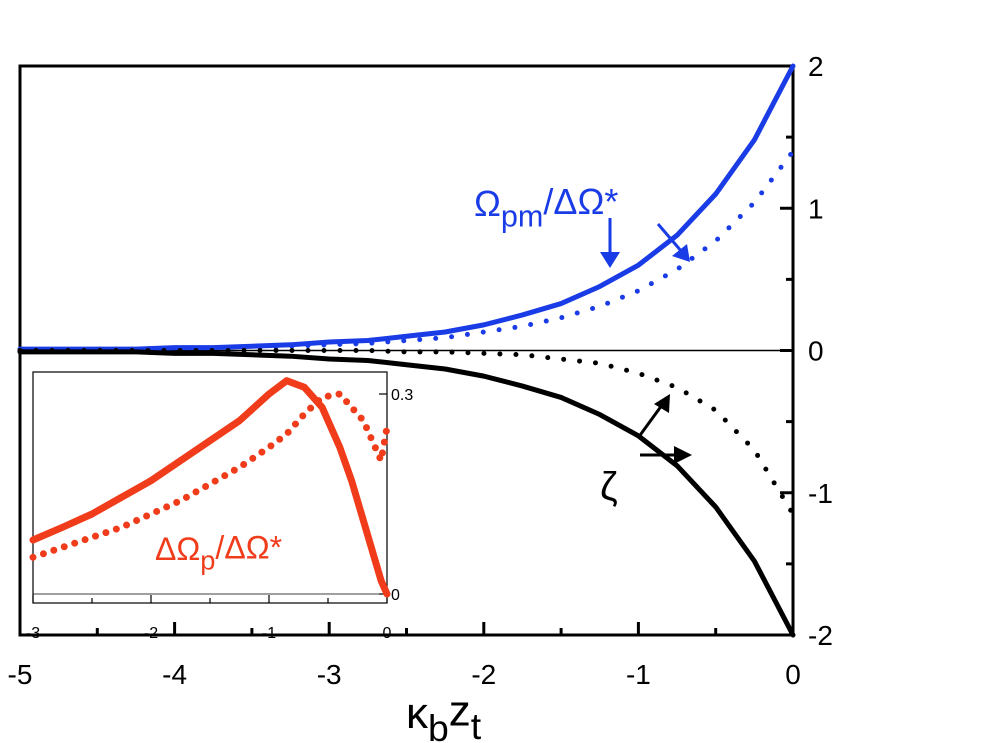  I want to click on text-part: ΔΩ, so click(177, 549).